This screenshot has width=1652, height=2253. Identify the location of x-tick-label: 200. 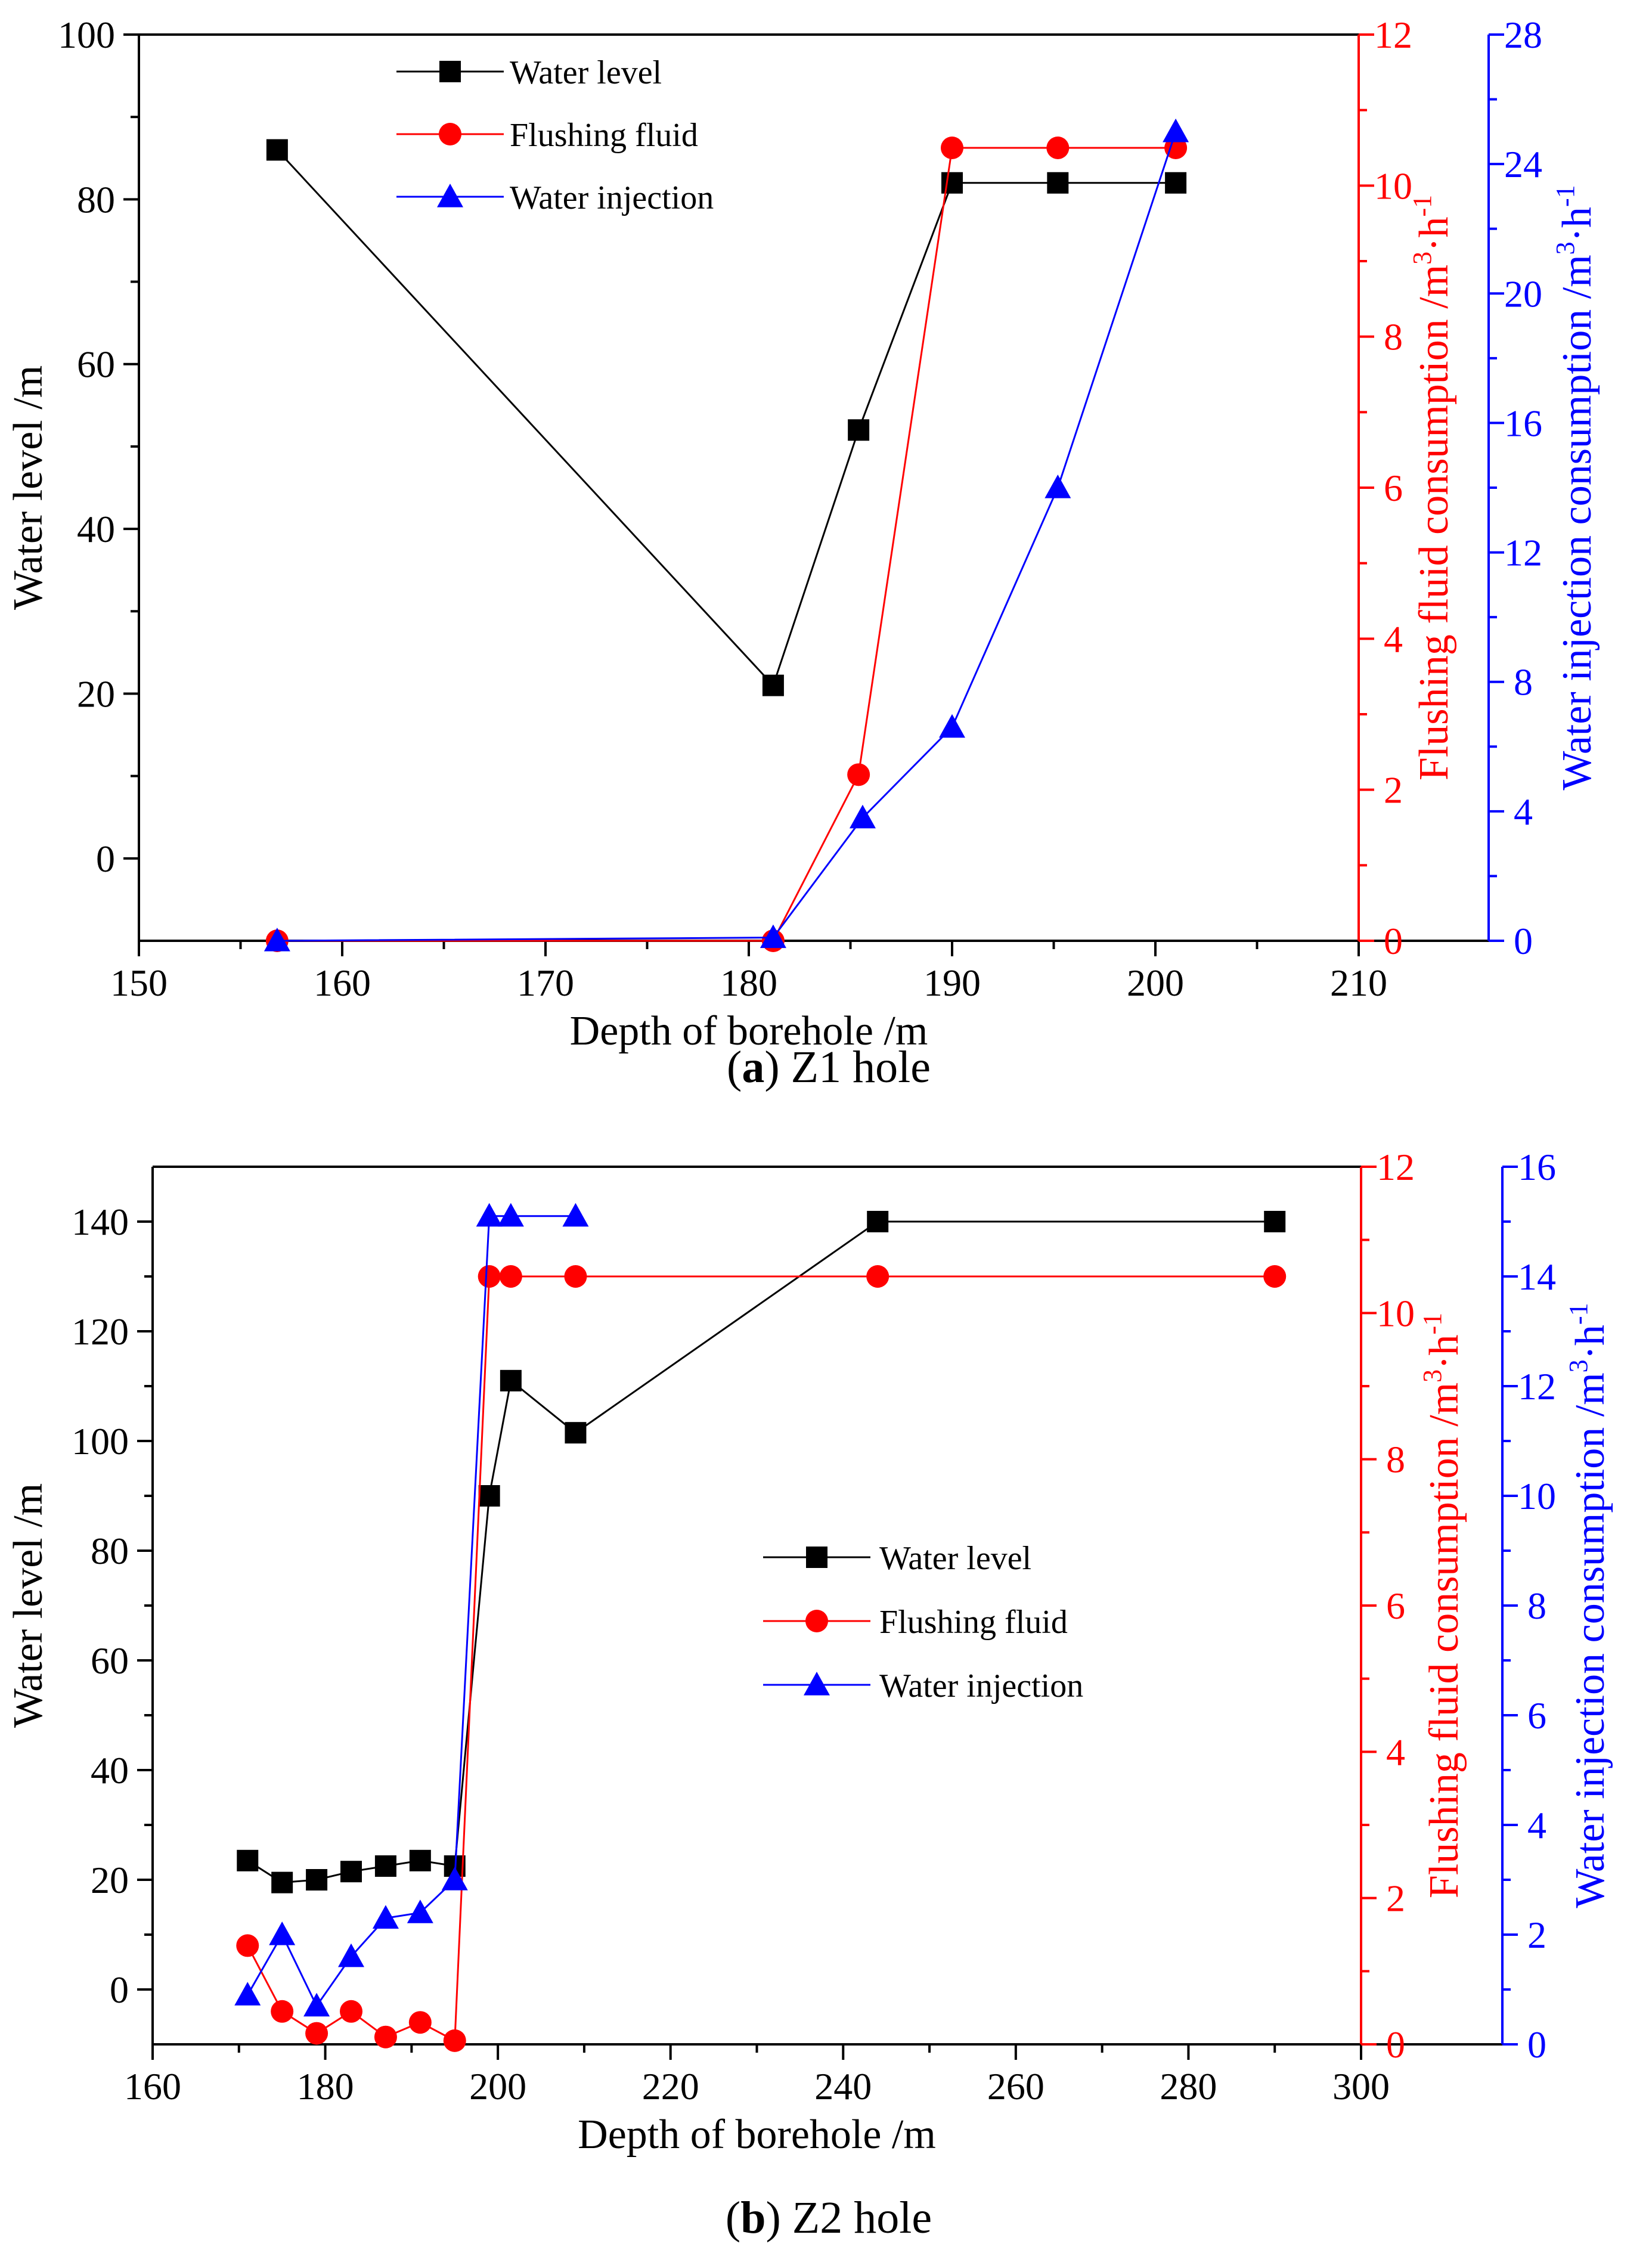
(498, 2086).